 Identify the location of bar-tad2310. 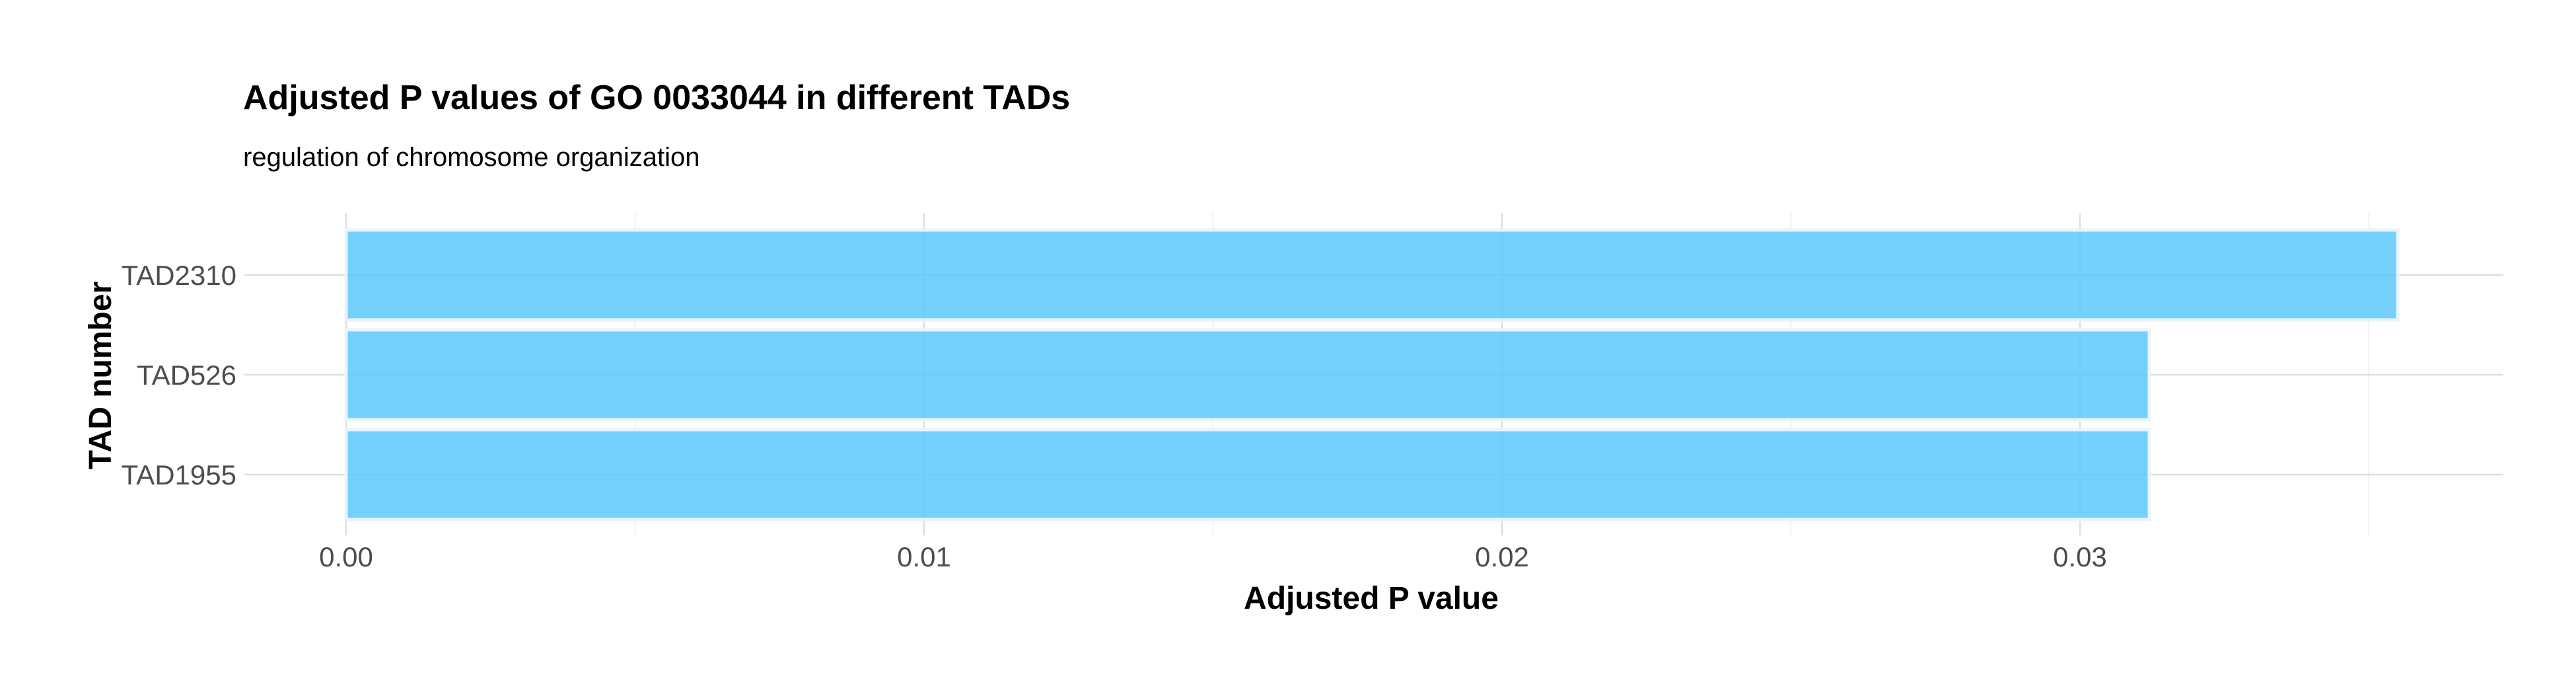
(1372, 275).